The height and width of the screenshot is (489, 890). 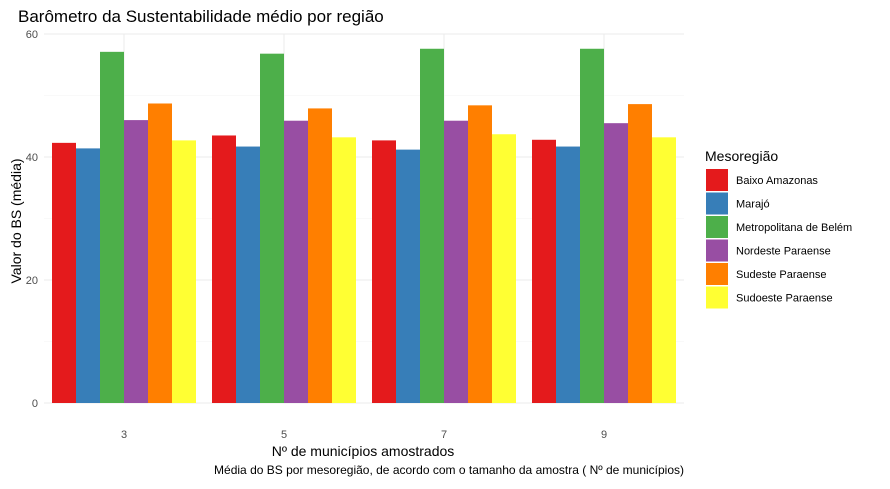 I want to click on legend-label: Metropolitana de Belém, so click(x=794, y=228).